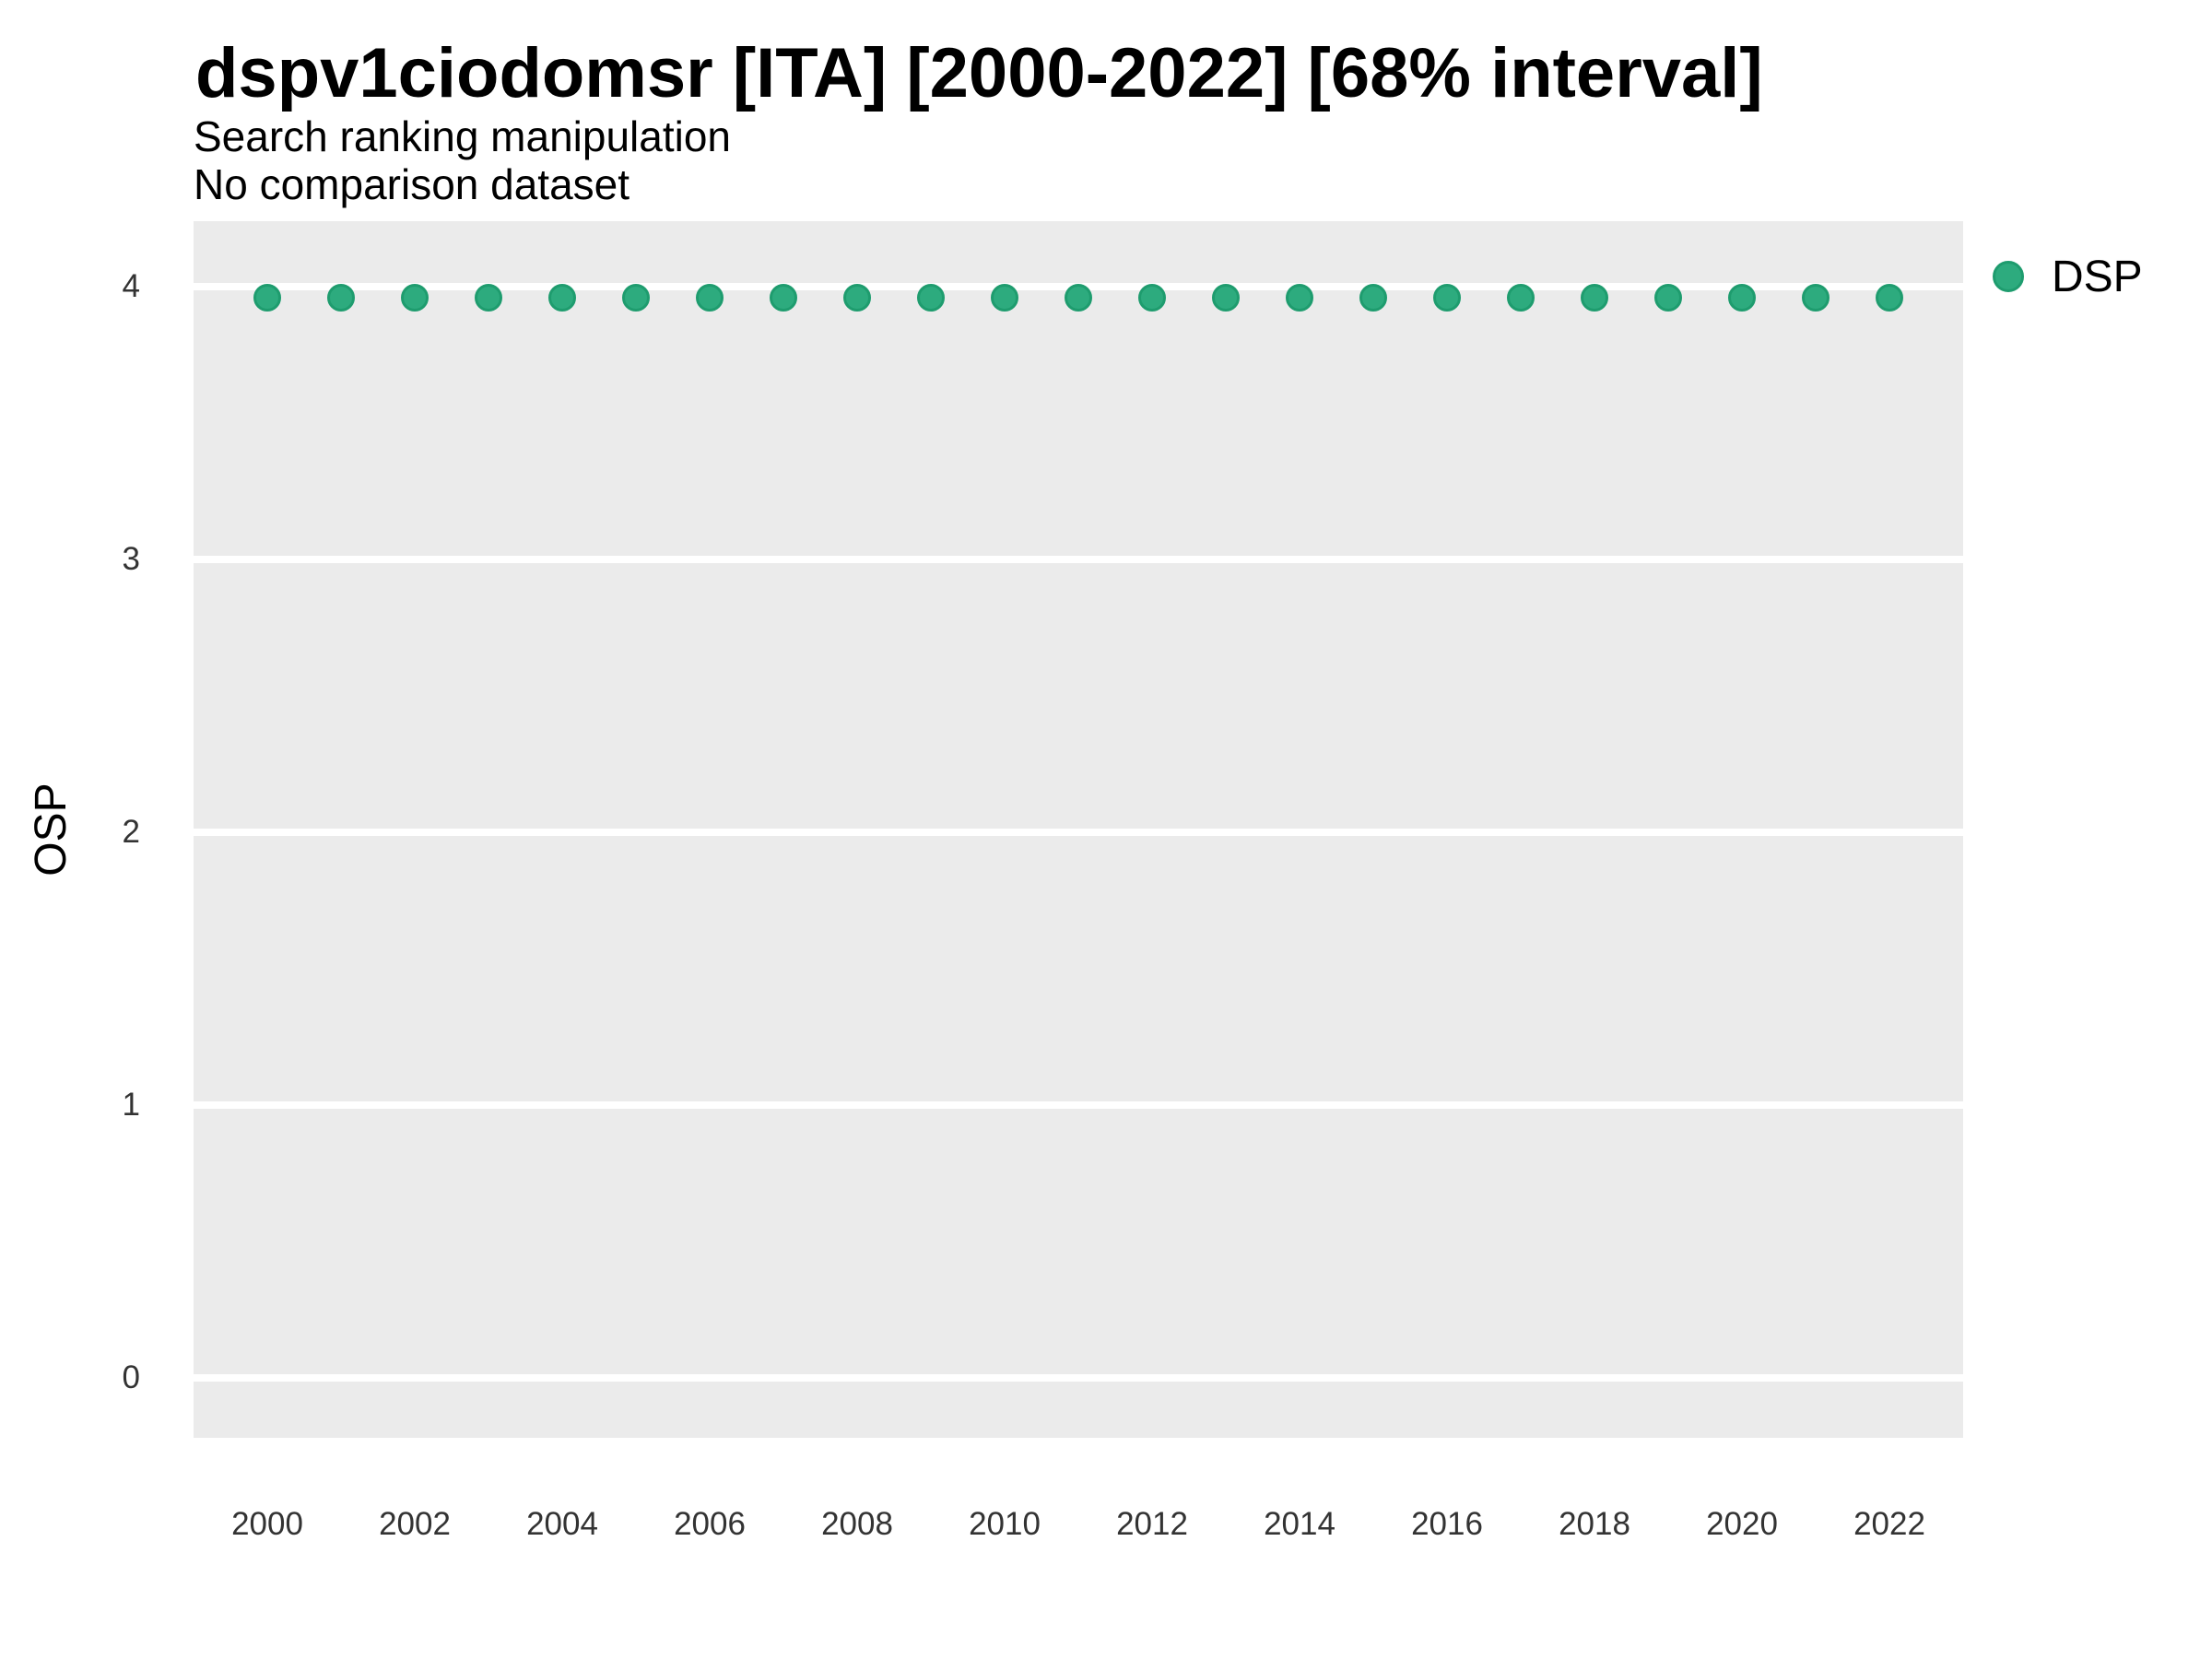  I want to click on x-tick-label-2018: 2018, so click(1594, 1524).